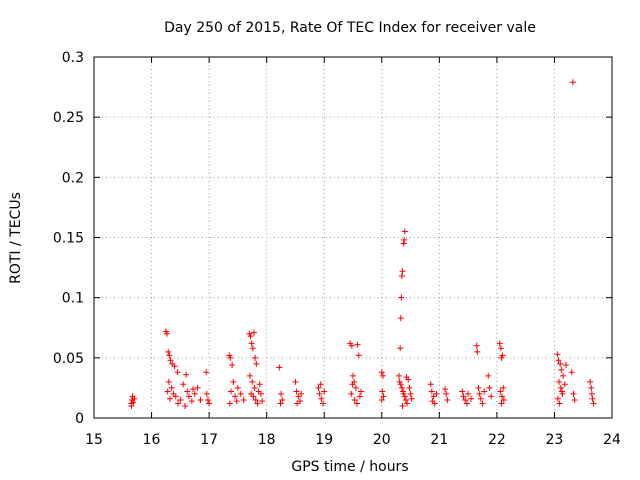 The height and width of the screenshot is (480, 640). What do you see at coordinates (152, 440) in the screenshot?
I see `x-tick-label: 16` at bounding box center [152, 440].